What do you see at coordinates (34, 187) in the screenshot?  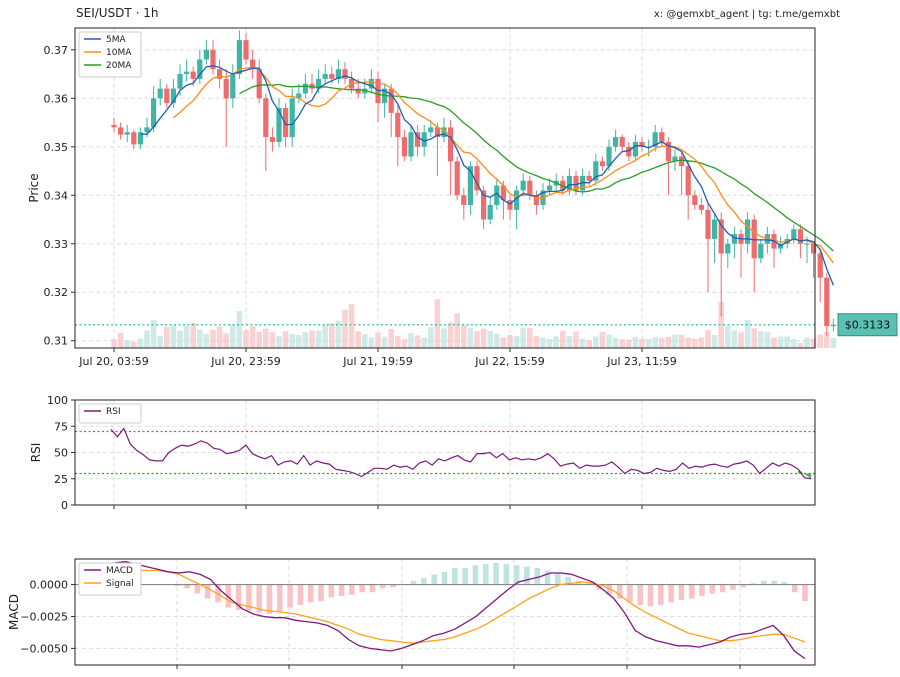 I see `price-ylabel: Price` at bounding box center [34, 187].